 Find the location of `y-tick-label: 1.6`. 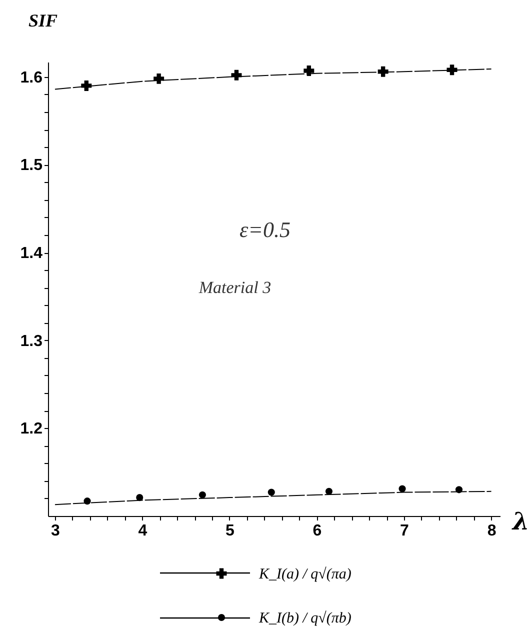

y-tick-label: 1.6 is located at coordinates (31, 77).